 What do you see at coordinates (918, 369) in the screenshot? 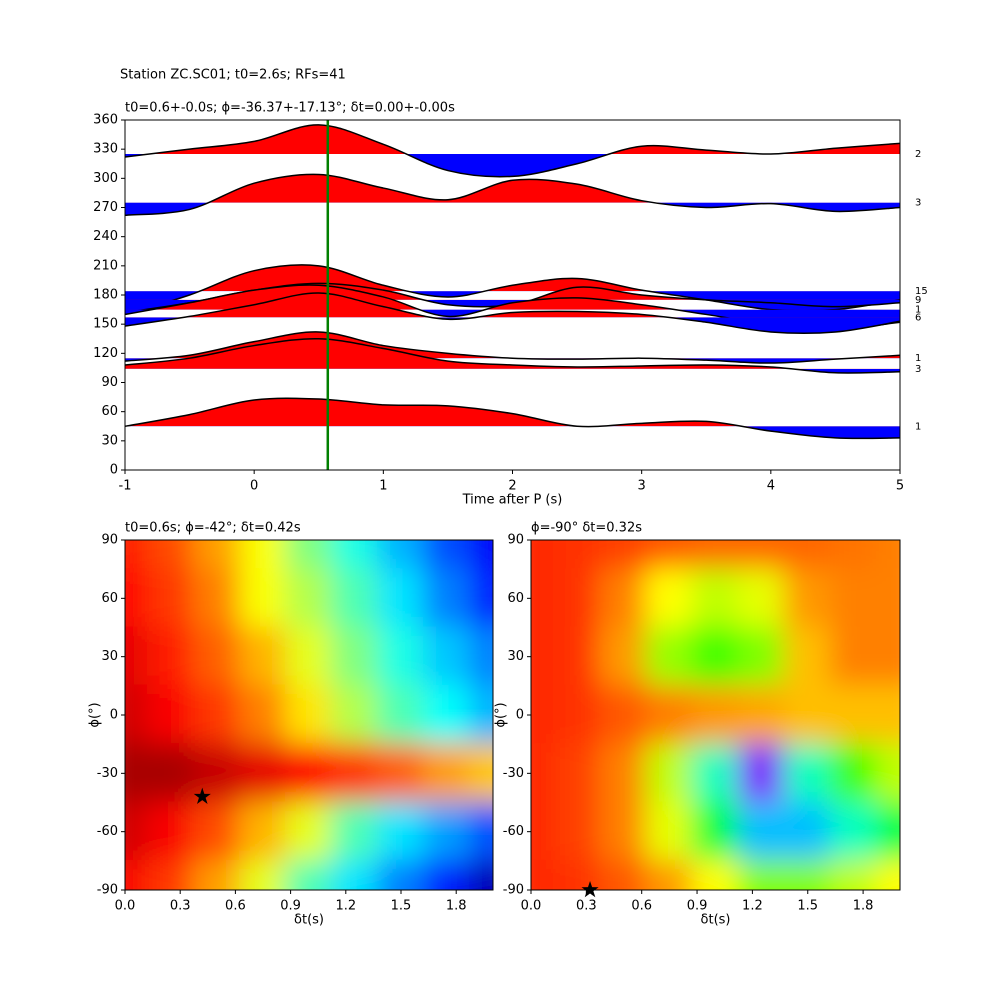
I see `trace-count: 3` at bounding box center [918, 369].